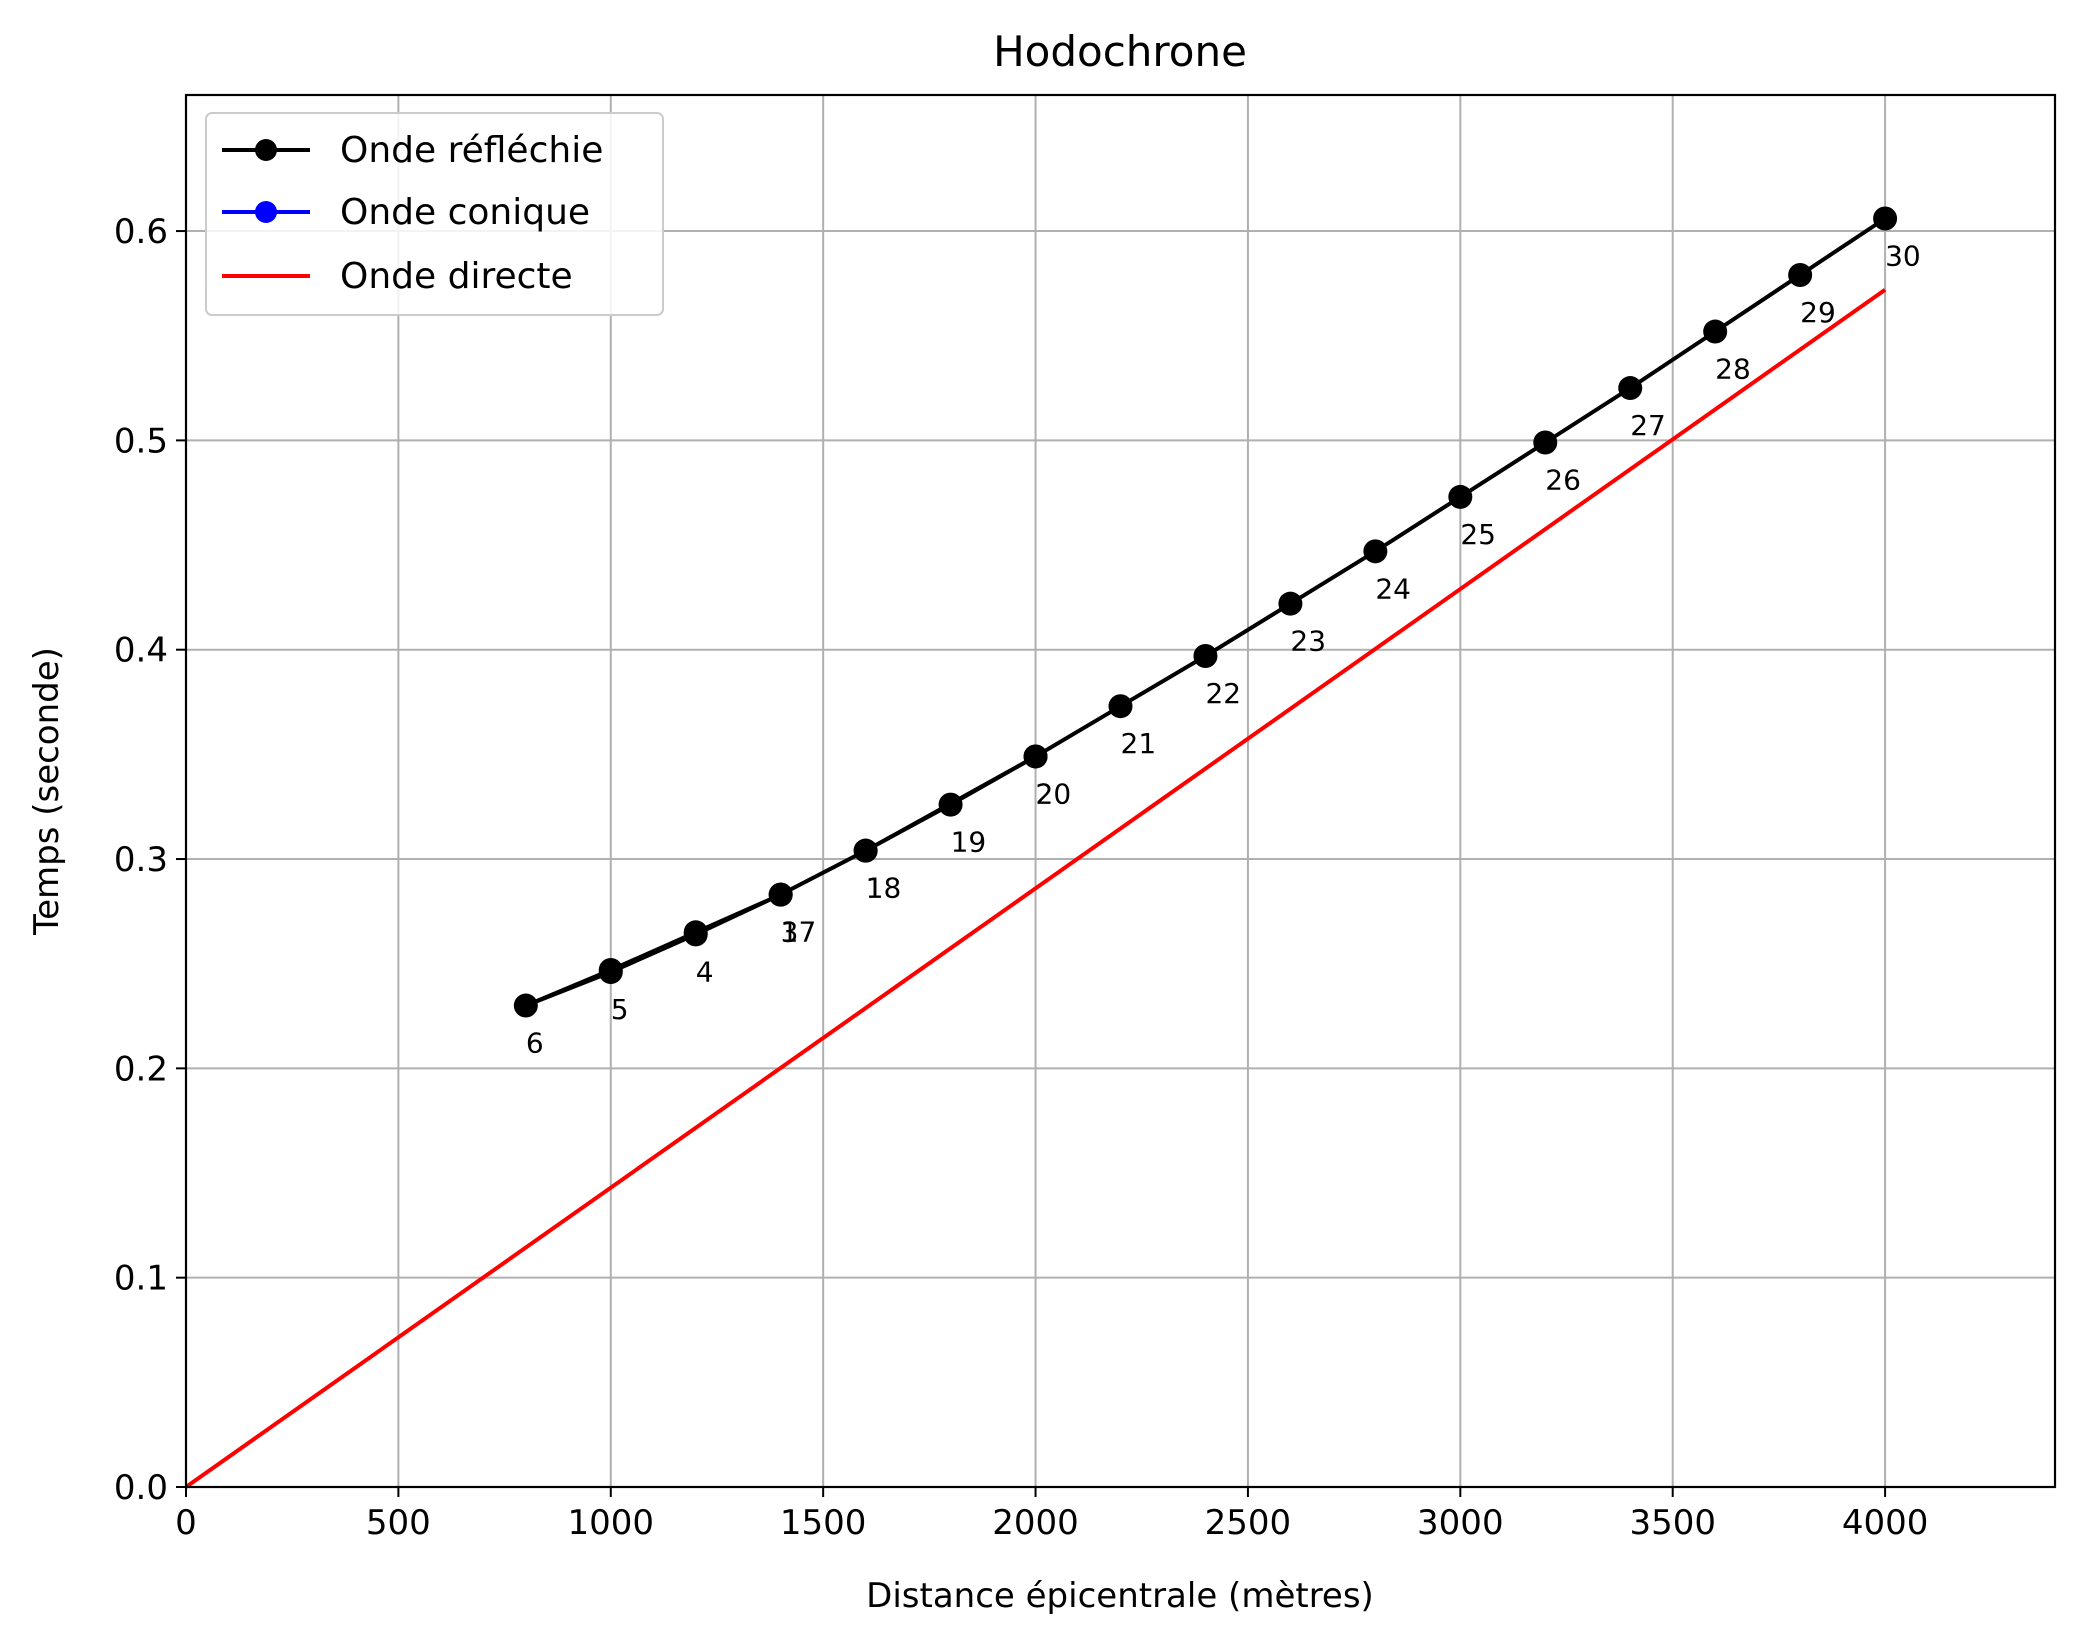 This screenshot has height=1640, width=2074. I want to click on x-tick-label: 0, so click(186, 1523).